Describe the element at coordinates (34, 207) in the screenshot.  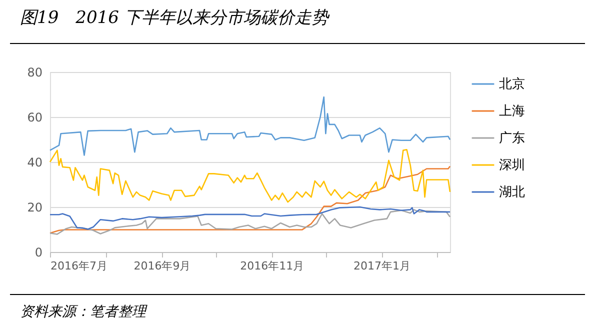
I see `y-tick-label: 20` at that location.